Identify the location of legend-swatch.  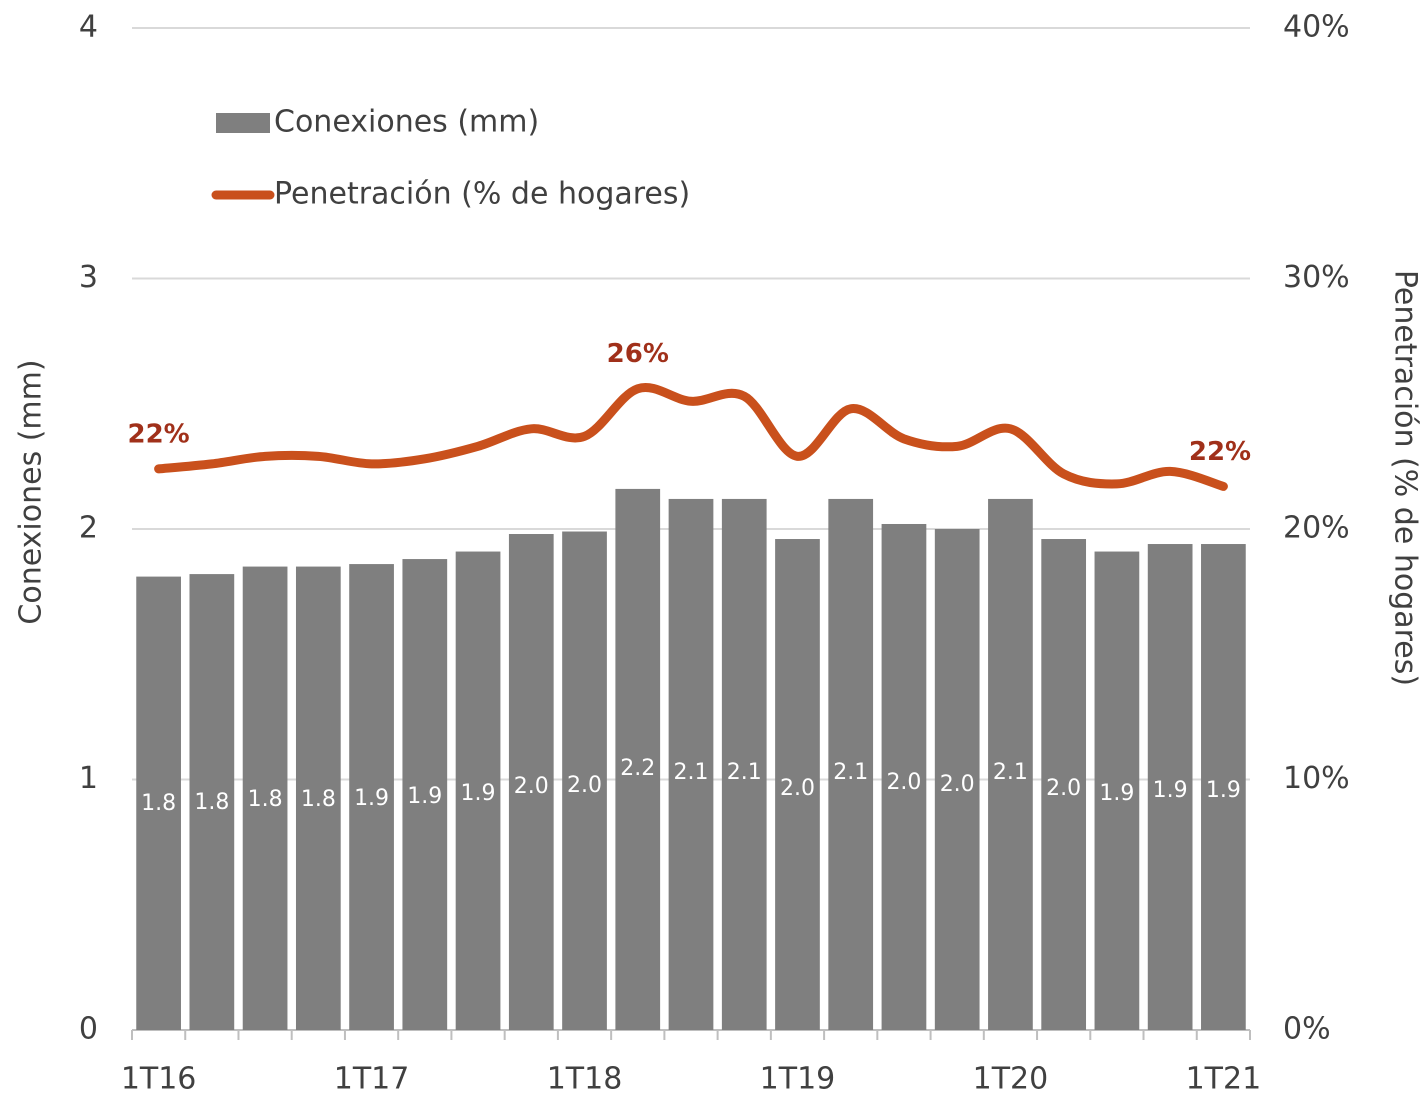
(243, 123).